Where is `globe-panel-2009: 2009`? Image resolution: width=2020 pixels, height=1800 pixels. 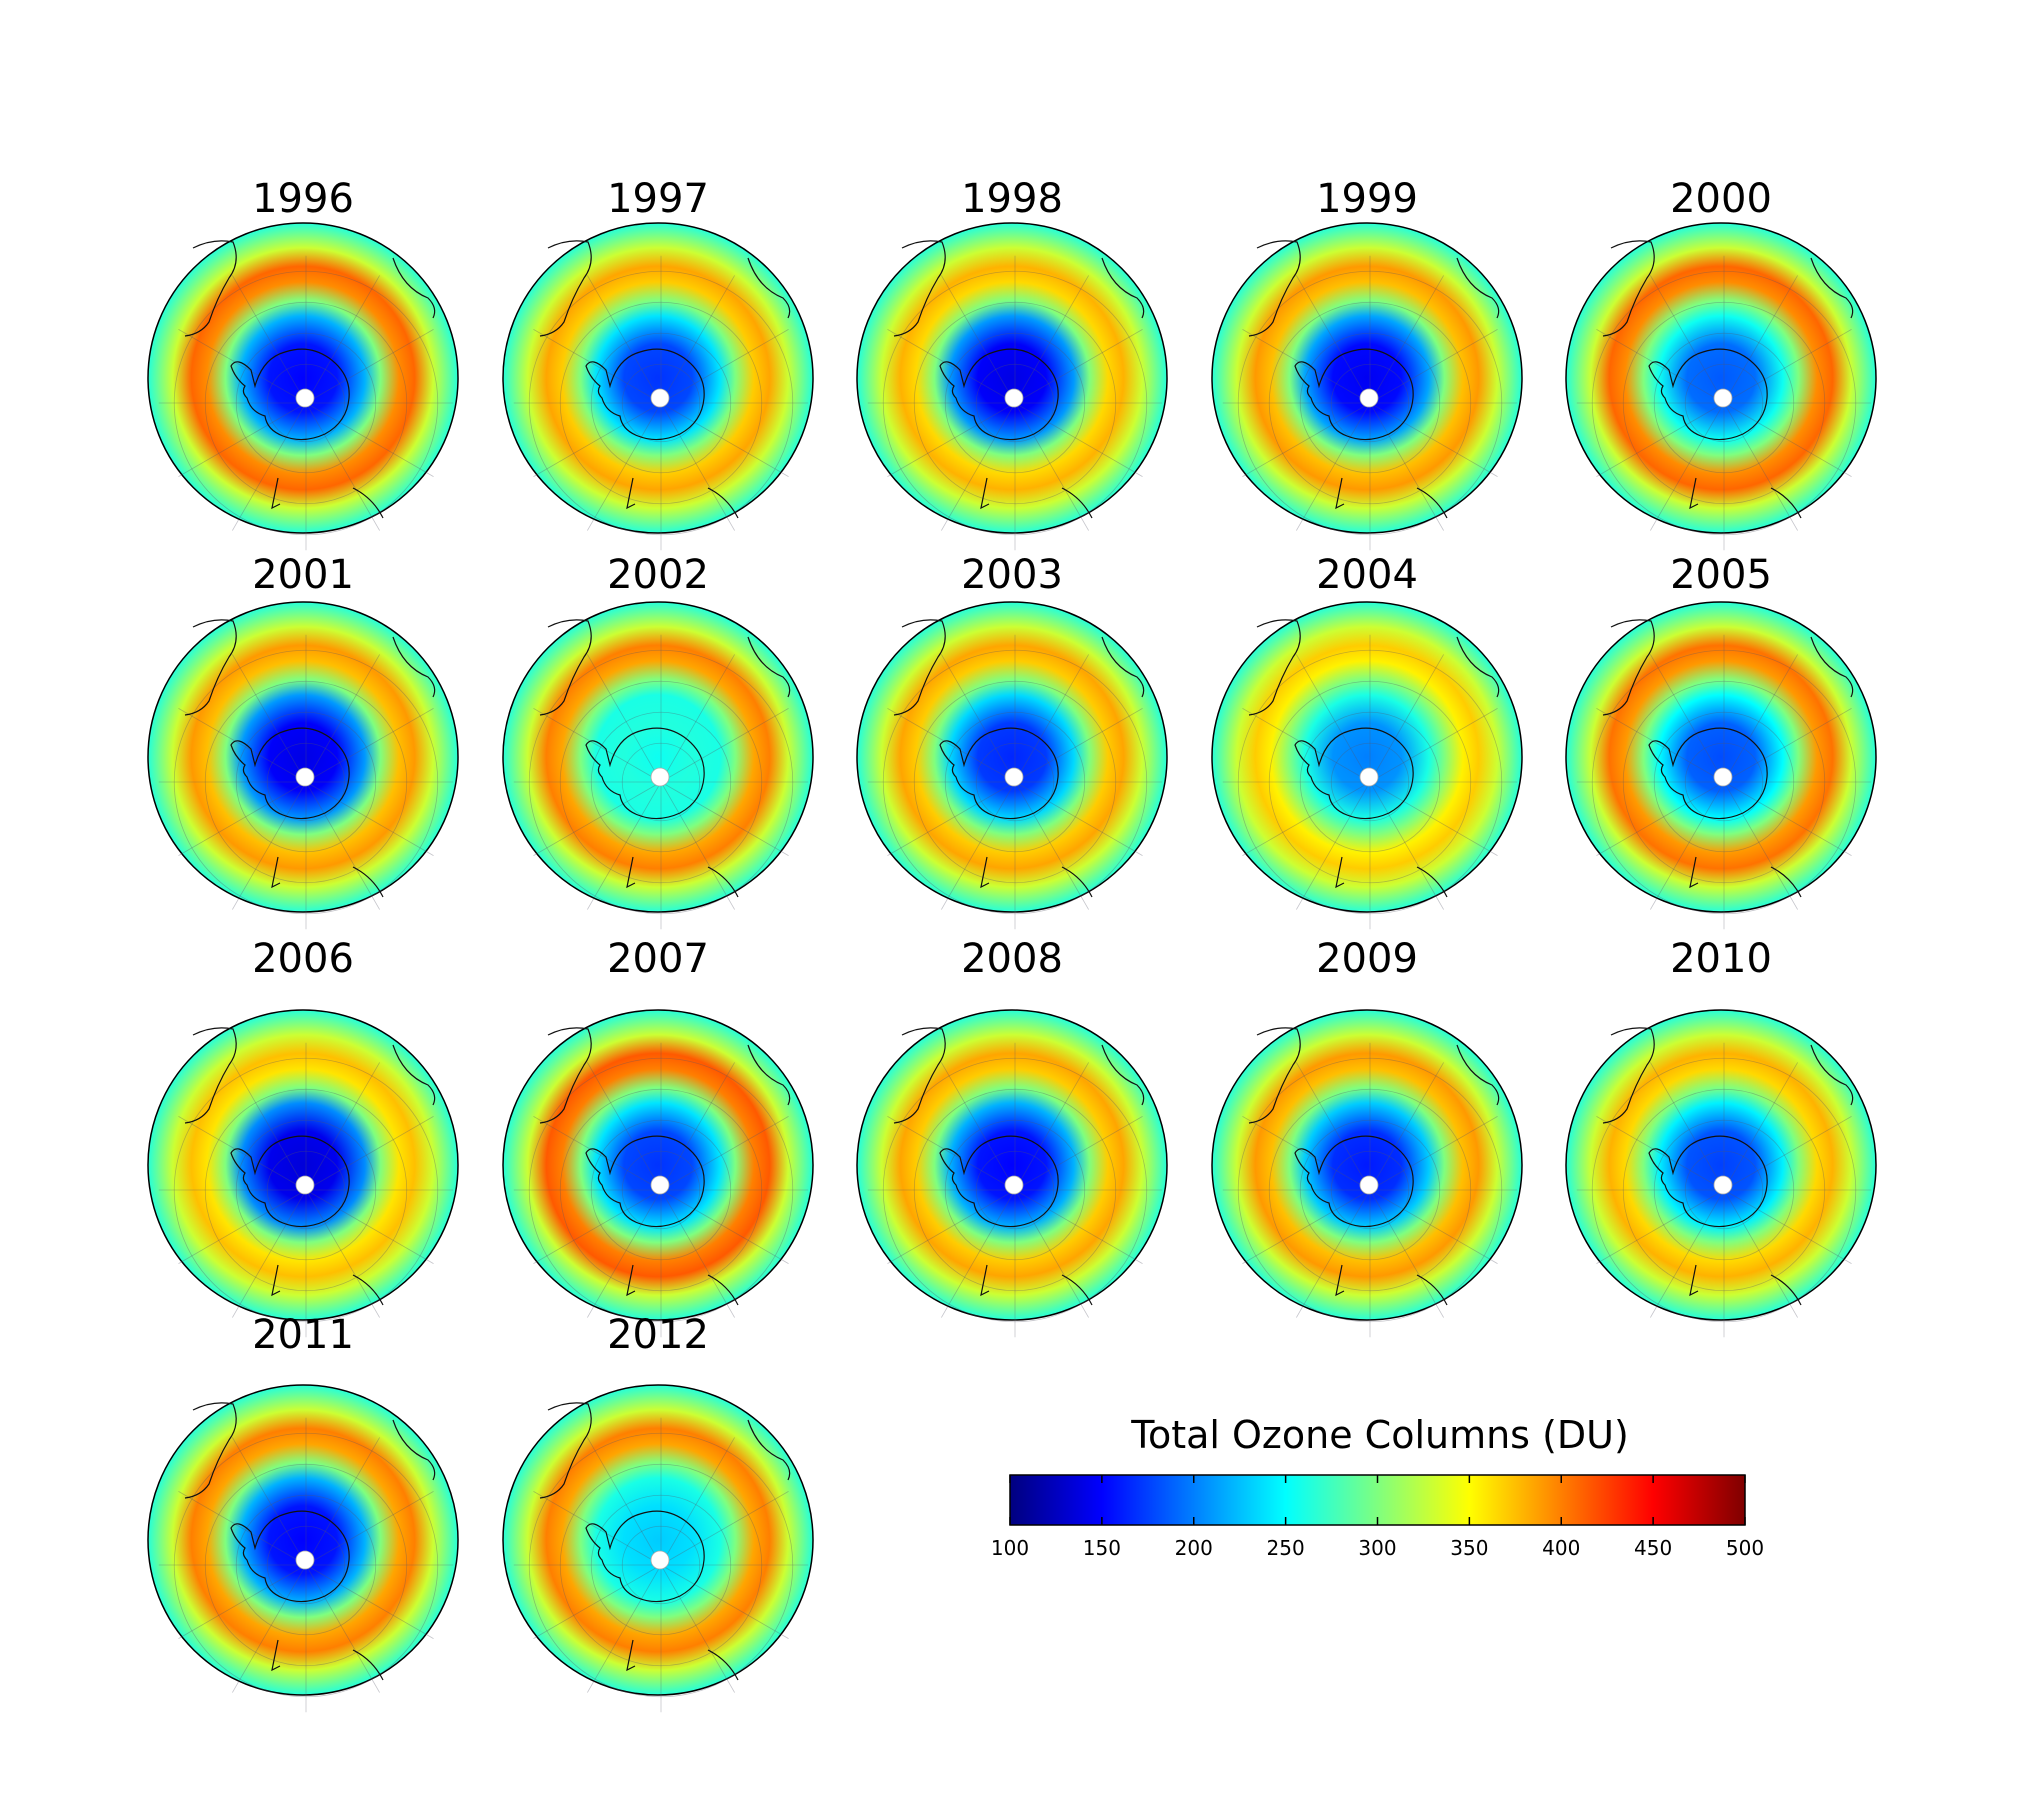
globe-panel-2009: 2009 is located at coordinates (1367, 1137).